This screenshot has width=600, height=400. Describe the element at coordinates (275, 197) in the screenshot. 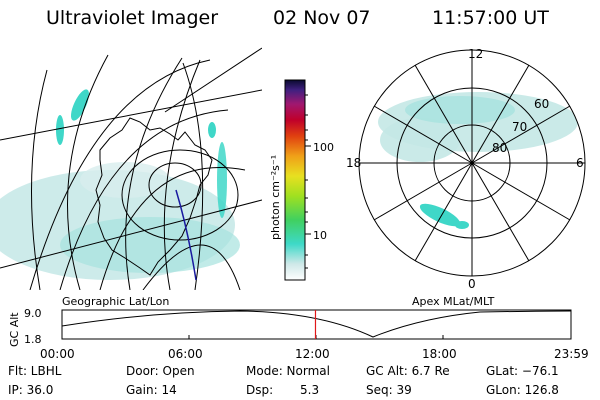

I see `colorbar-unit-label: photon cm⁻²s⁻¹` at that location.